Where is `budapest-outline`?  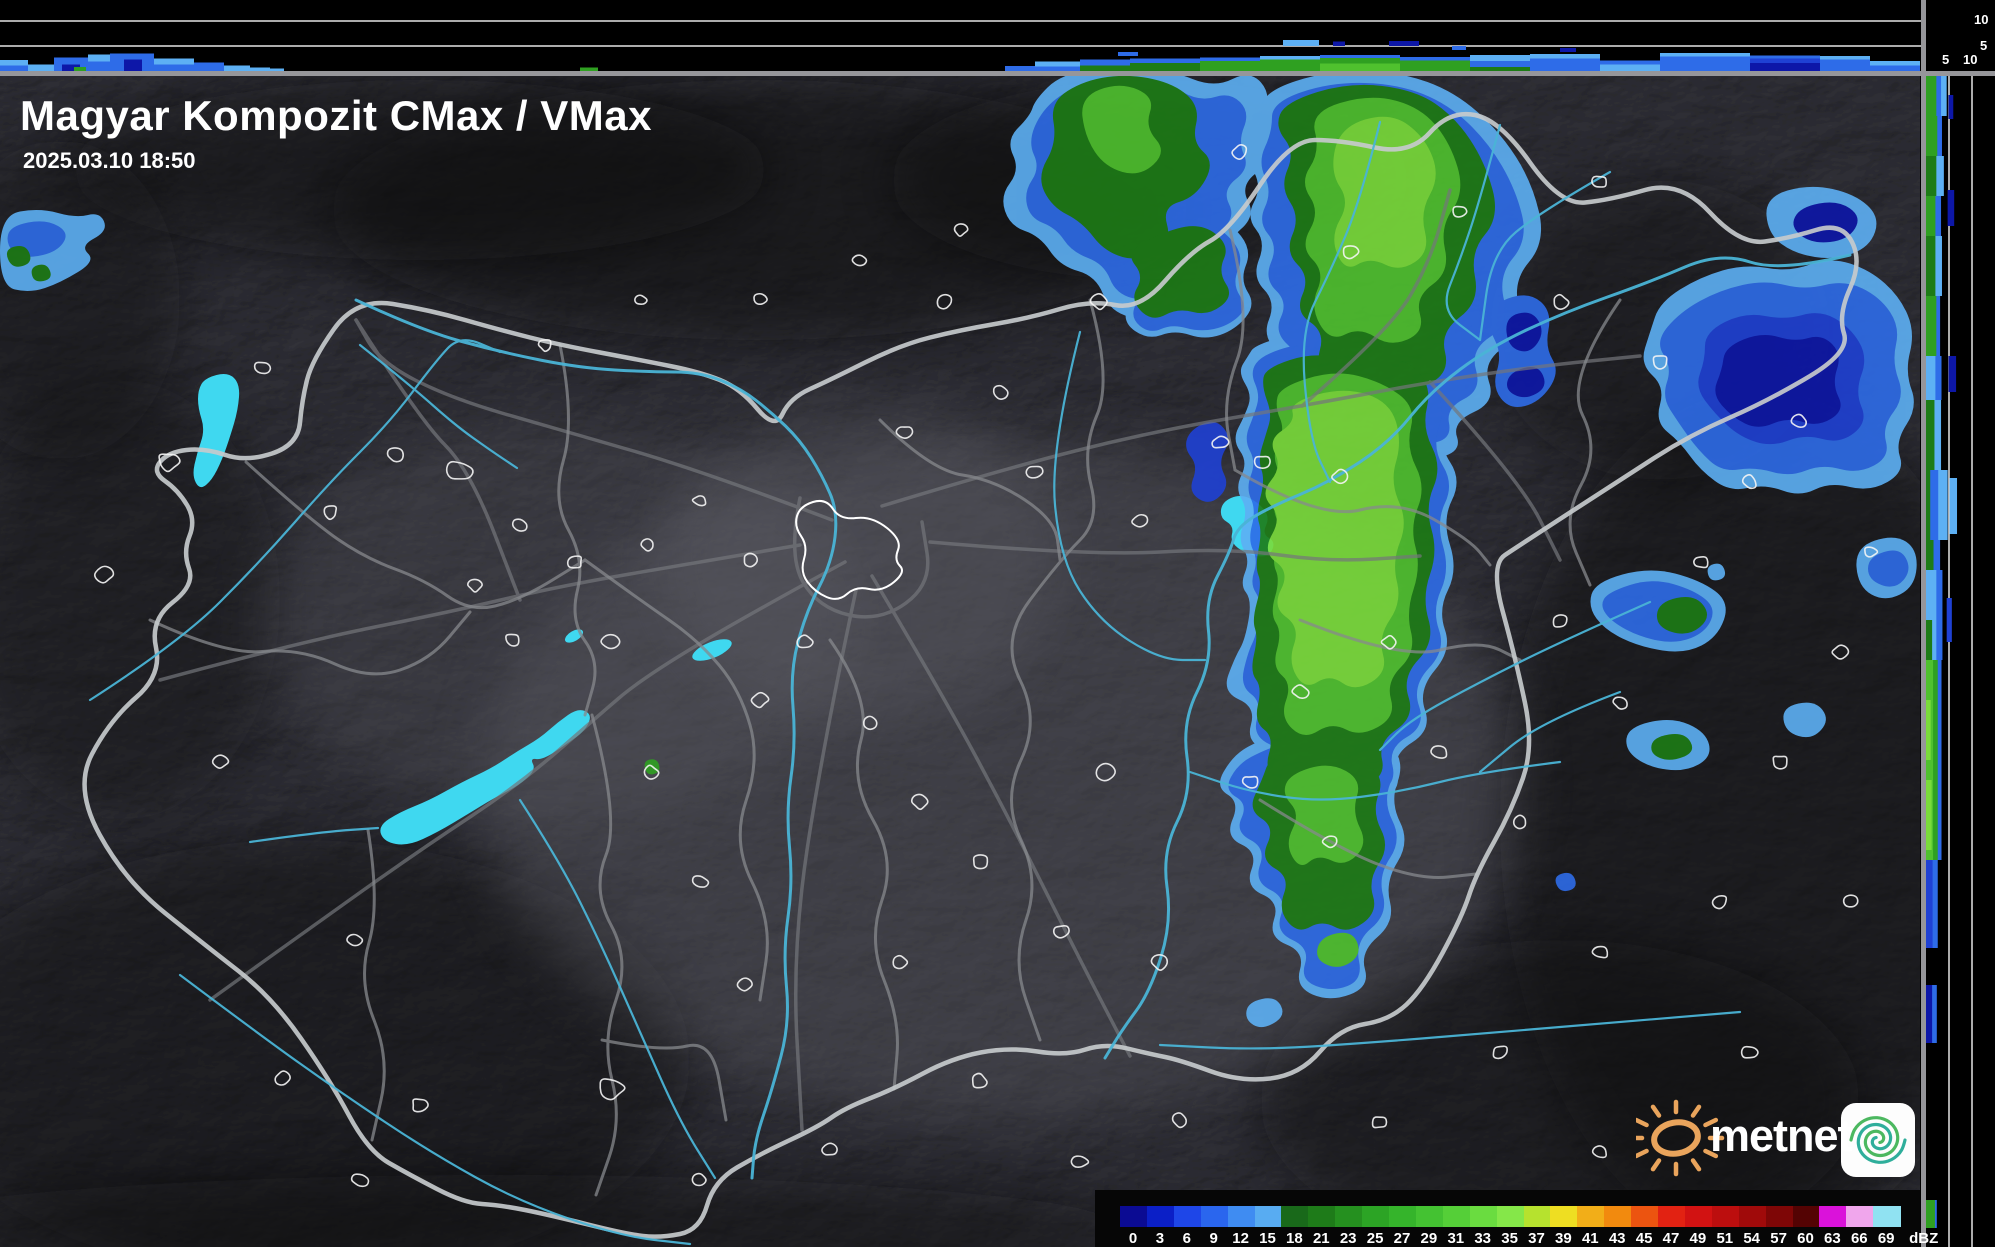 budapest-outline is located at coordinates (849, 549).